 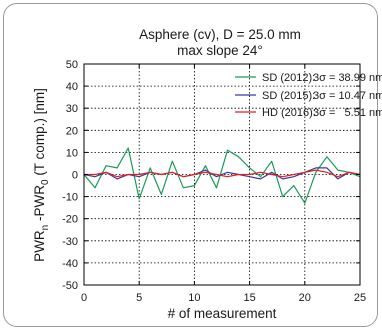 I want to click on y-tick-label: -50, so click(x=70, y=286).